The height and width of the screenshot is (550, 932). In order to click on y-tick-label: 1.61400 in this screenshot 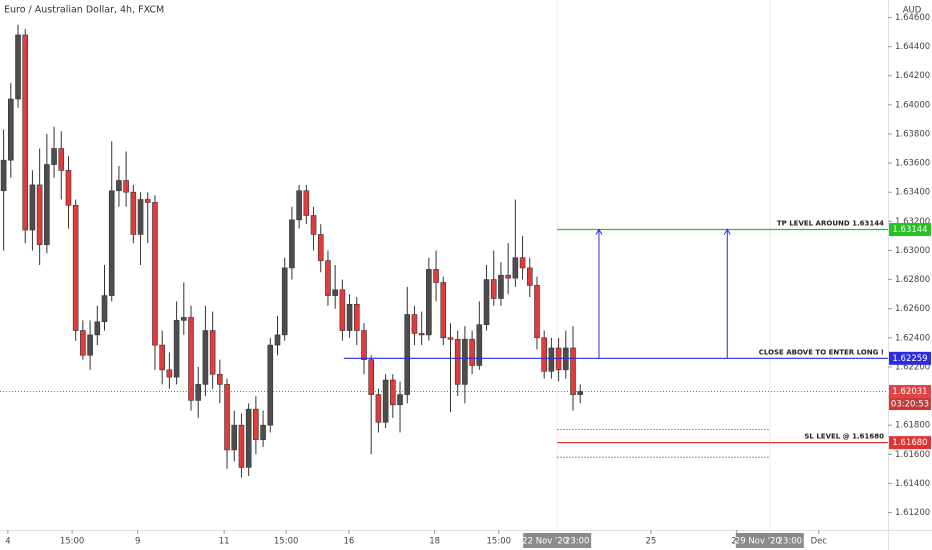, I will do `click(912, 484)`.